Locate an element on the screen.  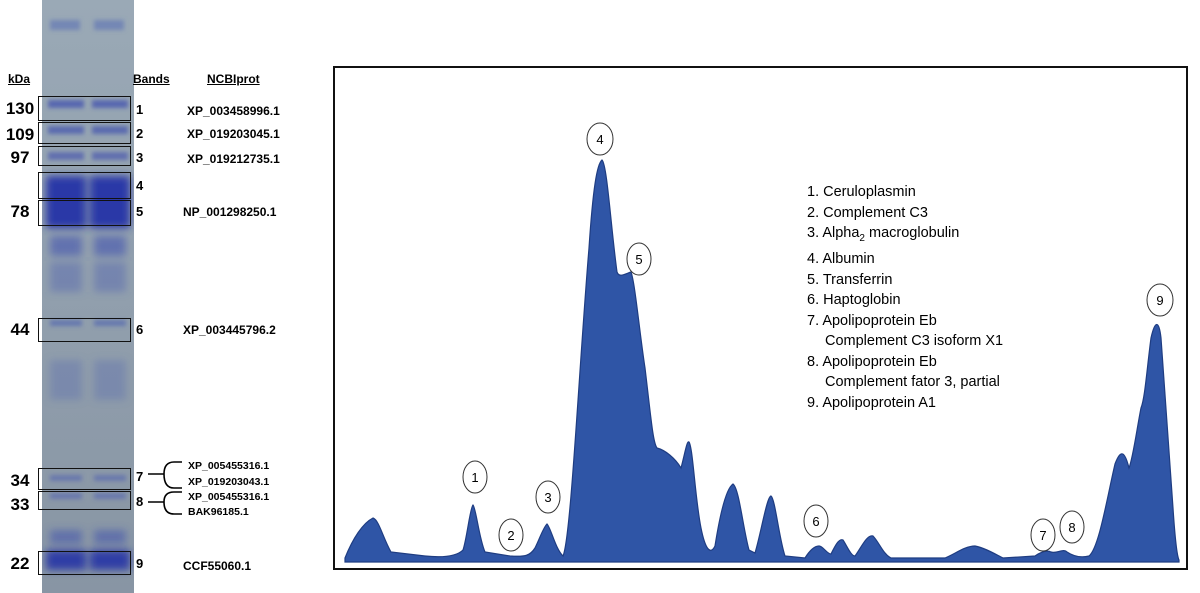
legend-item-9: 9. Apolipoprotein A1 is located at coordinates (871, 402).